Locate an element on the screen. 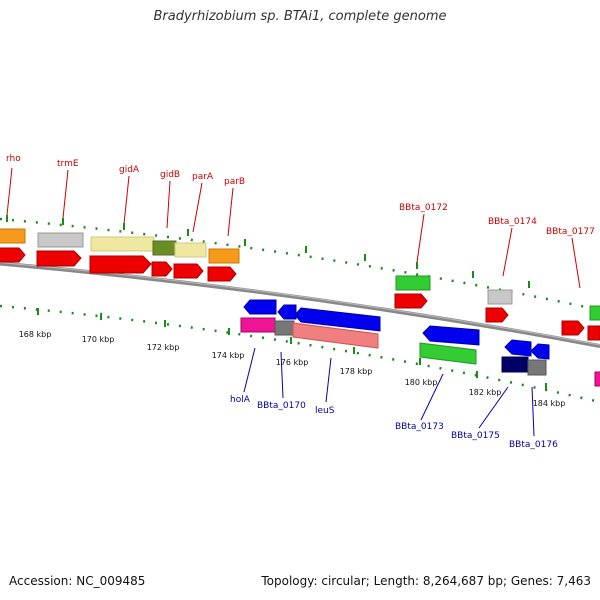 This screenshot has width=600, height=600. scale-label: 176 kbp is located at coordinates (292, 362).